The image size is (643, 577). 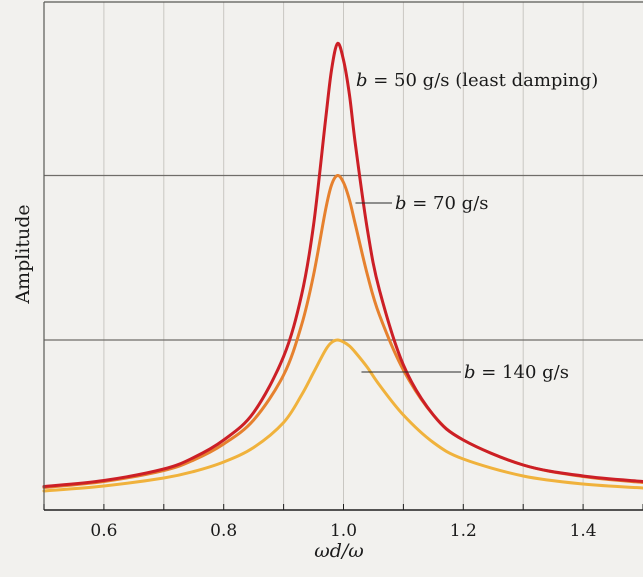 I want to click on x-tick-label: 1.2, so click(x=463, y=531).